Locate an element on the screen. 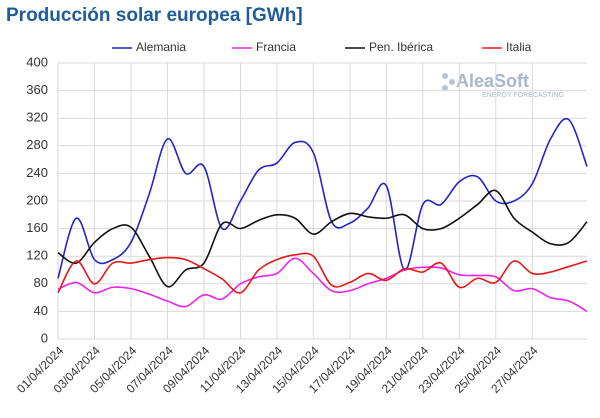 This screenshot has width=600, height=418. logo: AleaSoft ENERGY FORECASTING is located at coordinates (503, 85).